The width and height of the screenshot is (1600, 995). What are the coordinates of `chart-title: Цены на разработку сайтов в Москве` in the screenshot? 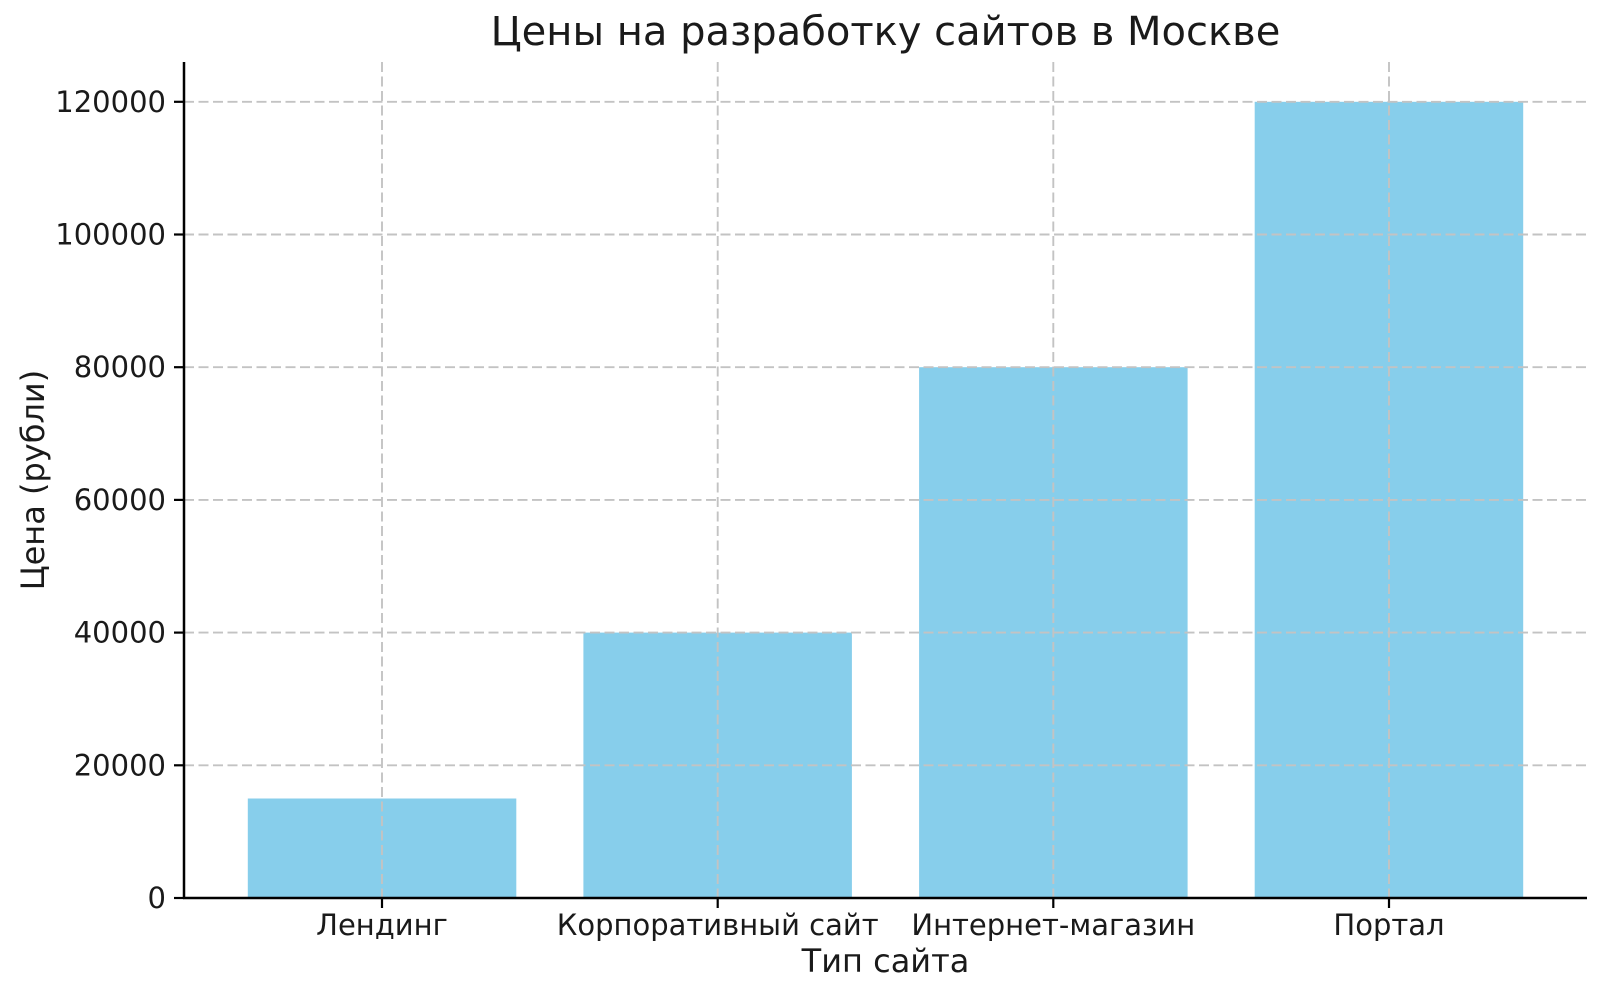 It's located at (885, 32).